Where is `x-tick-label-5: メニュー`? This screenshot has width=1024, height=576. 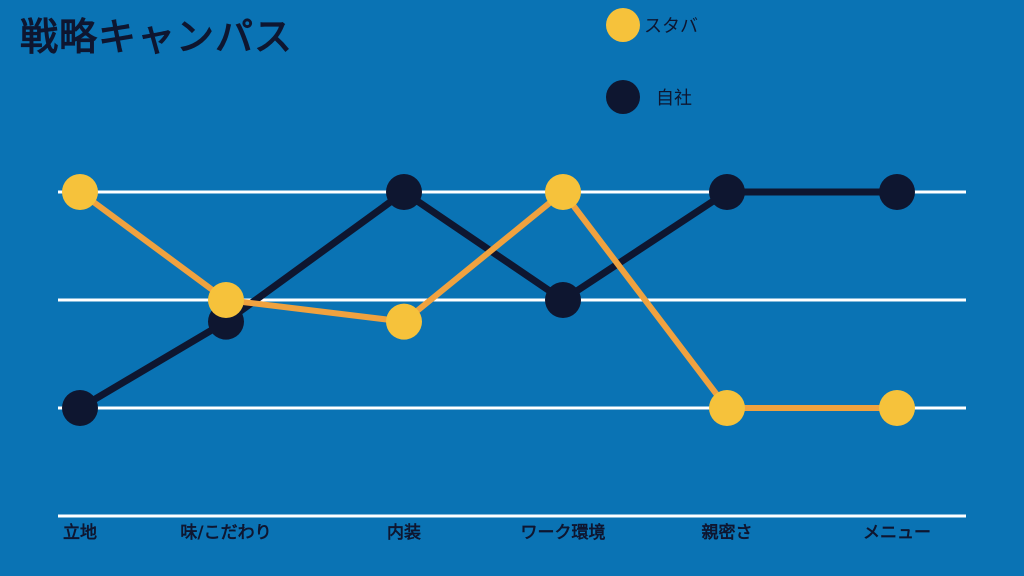
x-tick-label-5: メニュー is located at coordinates (897, 533).